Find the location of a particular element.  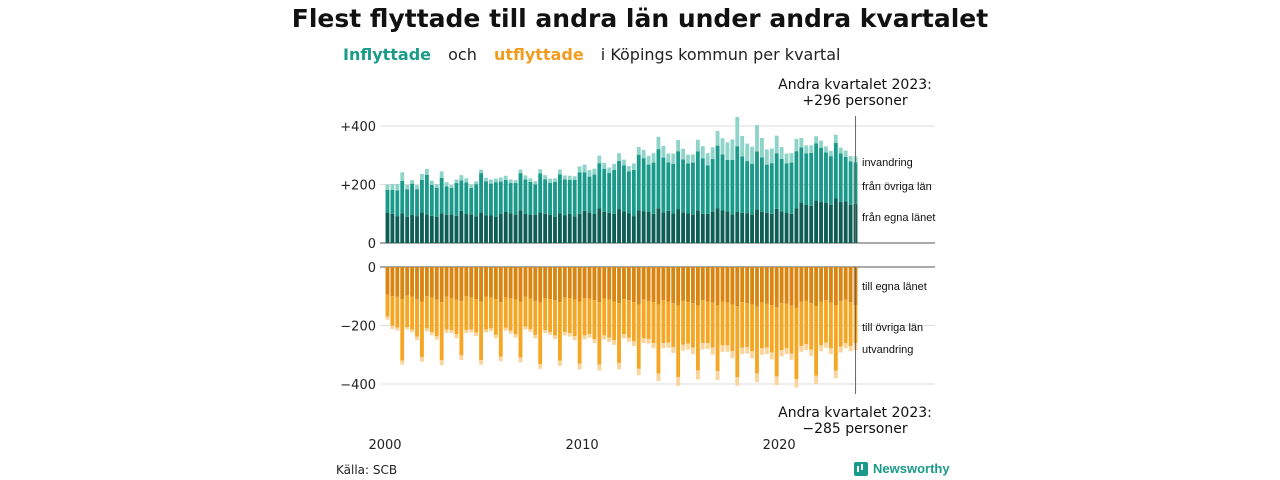

xtick-label: 2020 is located at coordinates (779, 445).